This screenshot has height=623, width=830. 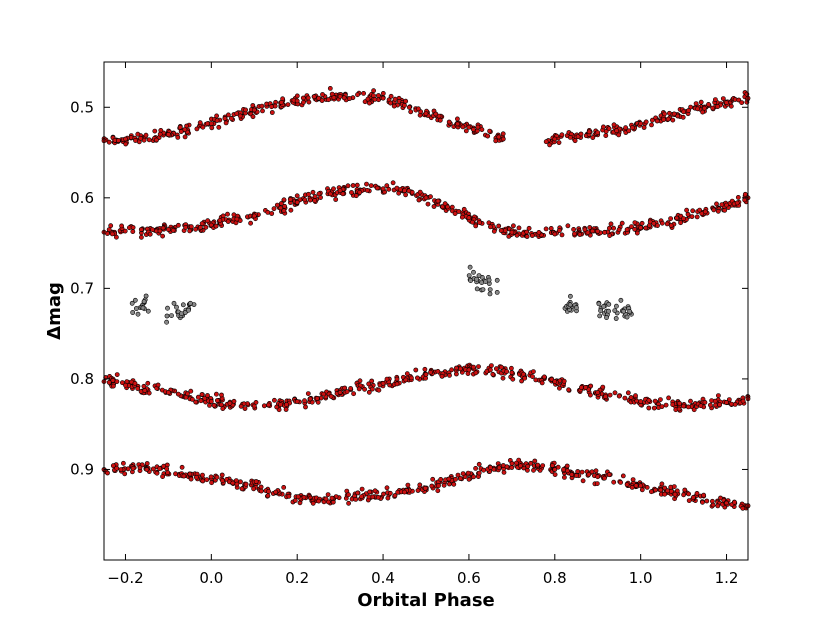 What do you see at coordinates (82, 469) in the screenshot?
I see `y-tick-label: 0.9` at bounding box center [82, 469].